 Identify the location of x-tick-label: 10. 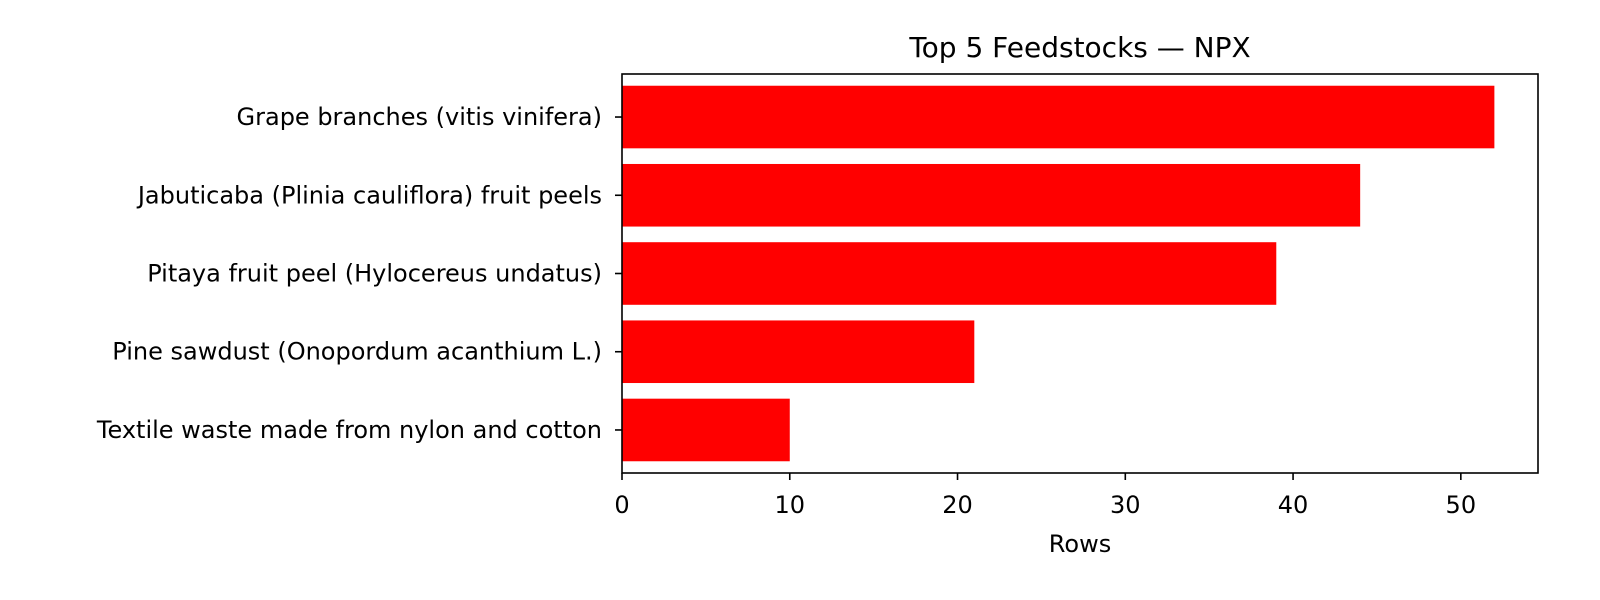
(789, 505).